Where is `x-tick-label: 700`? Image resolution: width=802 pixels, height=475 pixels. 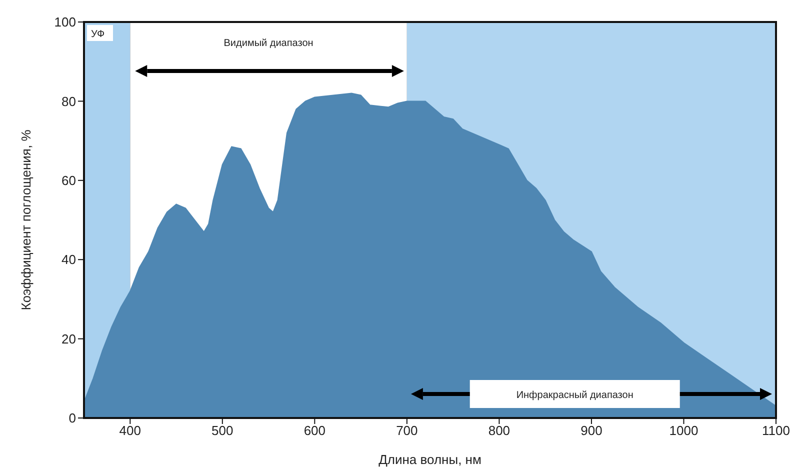 x-tick-label: 700 is located at coordinates (407, 430).